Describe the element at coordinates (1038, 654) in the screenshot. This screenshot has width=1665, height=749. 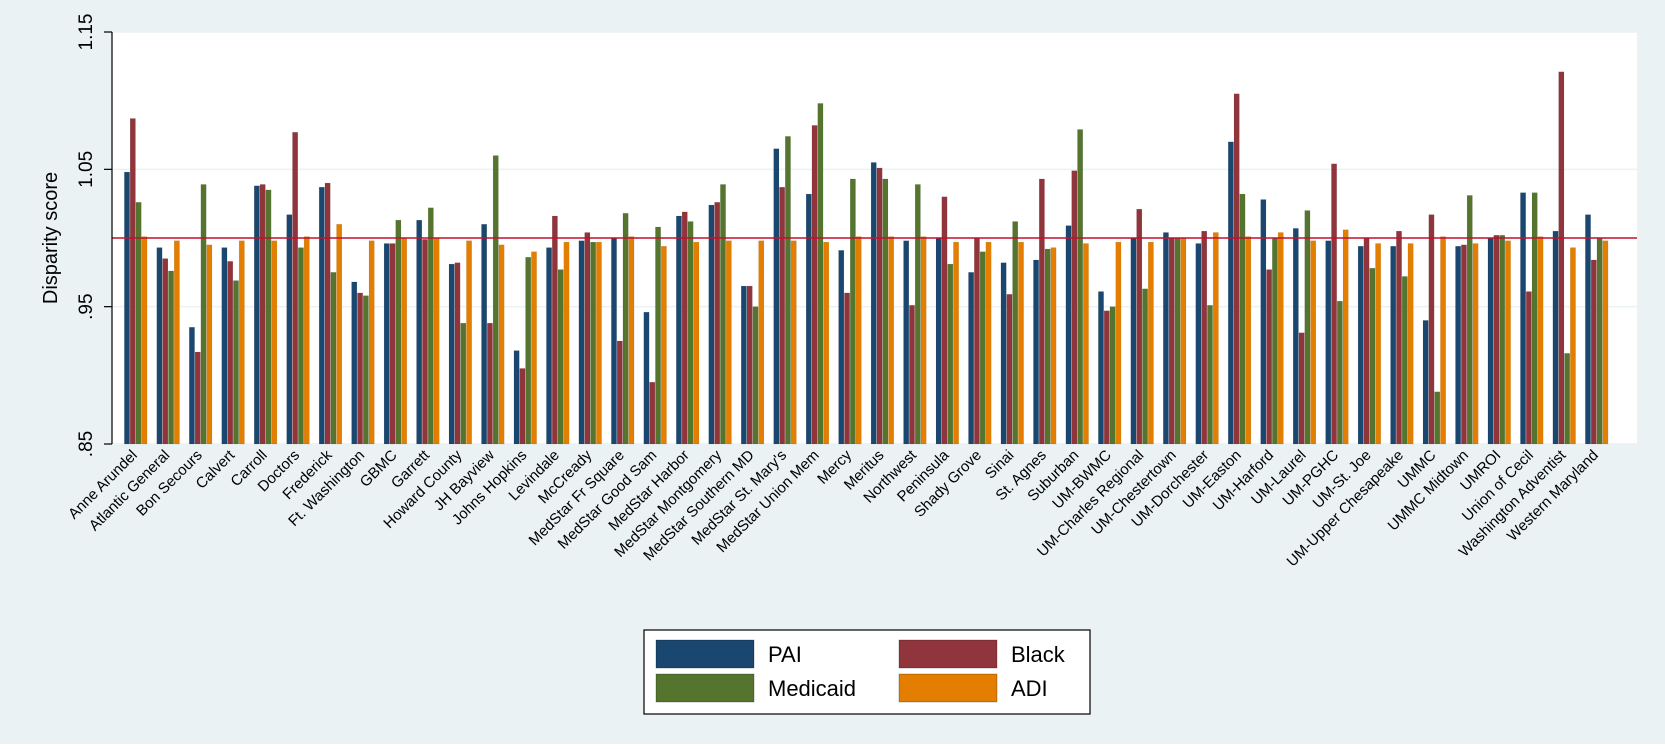
I see `legend-label-black: Black` at that location.